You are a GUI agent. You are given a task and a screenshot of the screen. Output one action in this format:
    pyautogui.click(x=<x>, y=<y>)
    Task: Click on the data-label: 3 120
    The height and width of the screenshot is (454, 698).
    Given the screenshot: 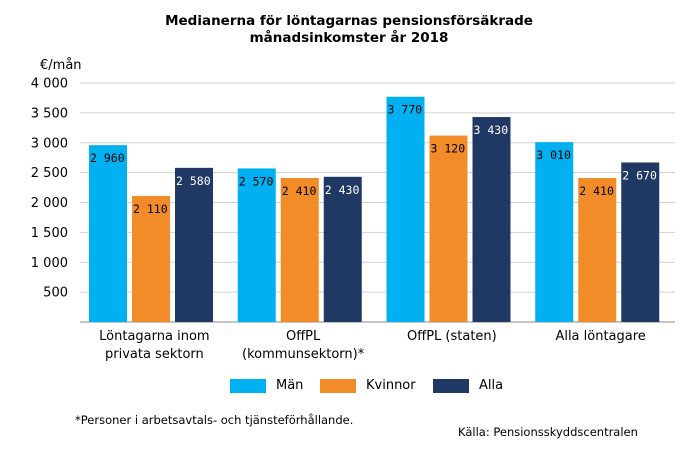 What is the action you would take?
    pyautogui.click(x=448, y=149)
    